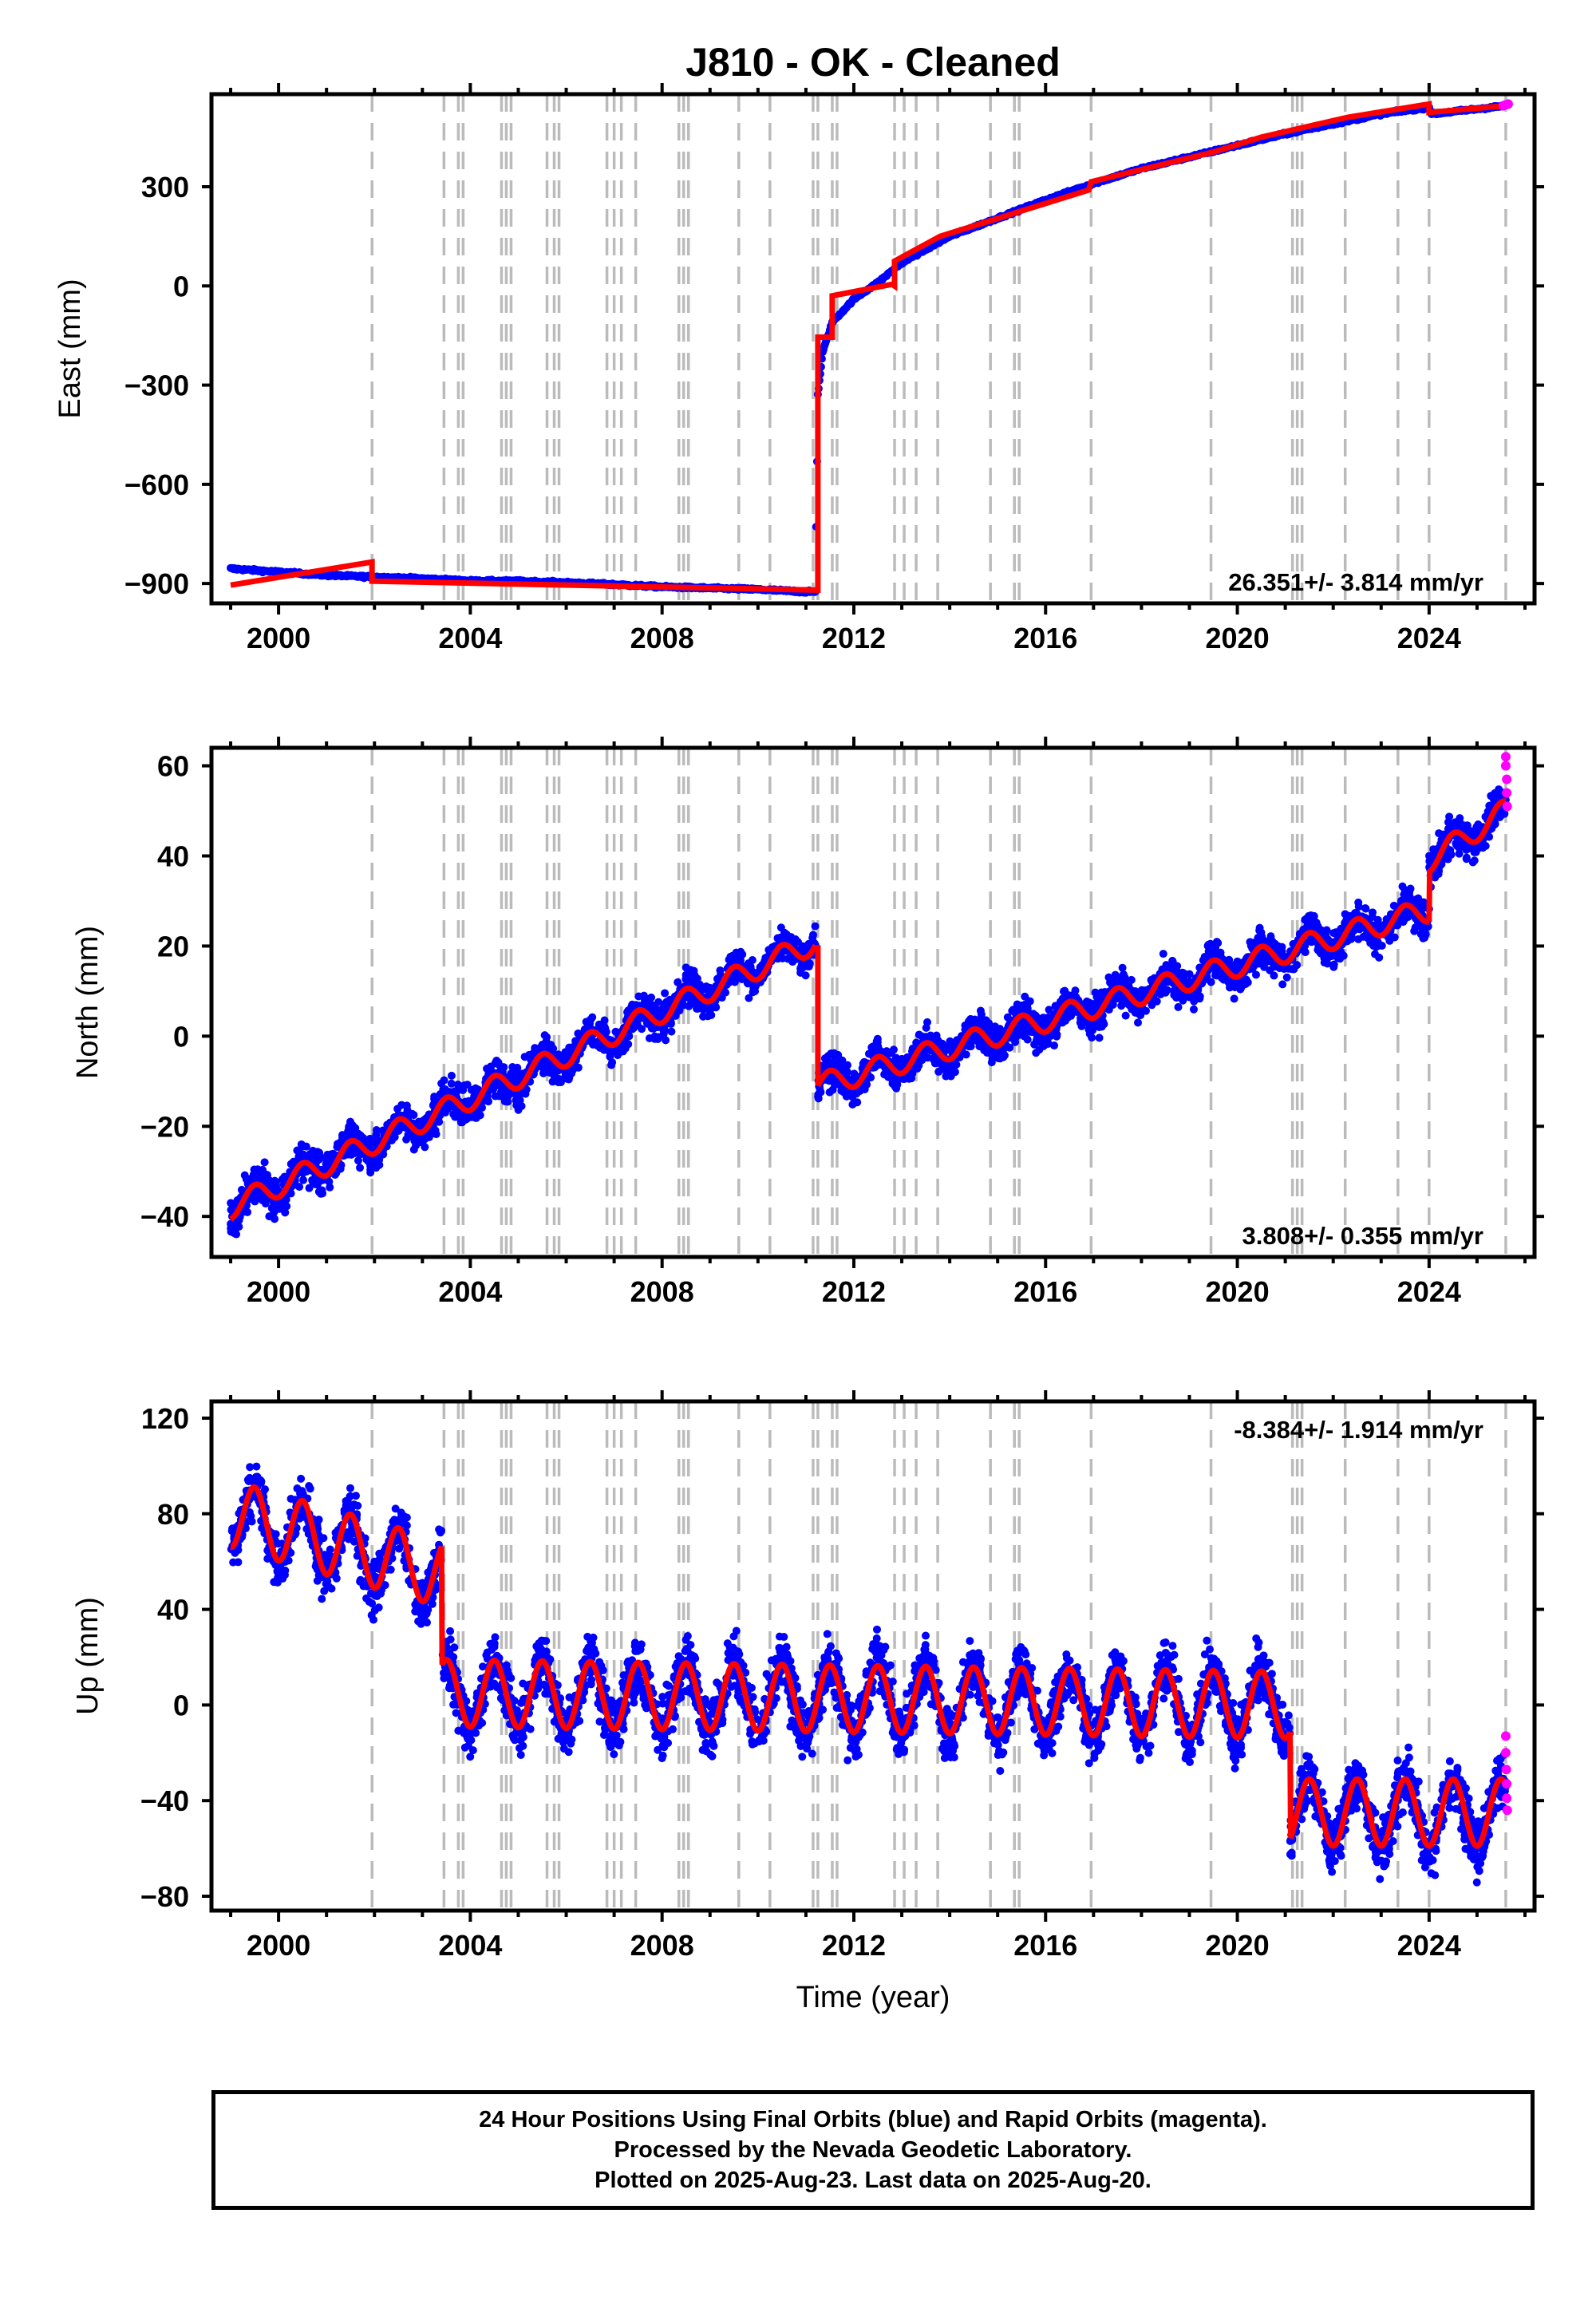  I want to click on y-axis-label: East (mm), so click(70, 348).